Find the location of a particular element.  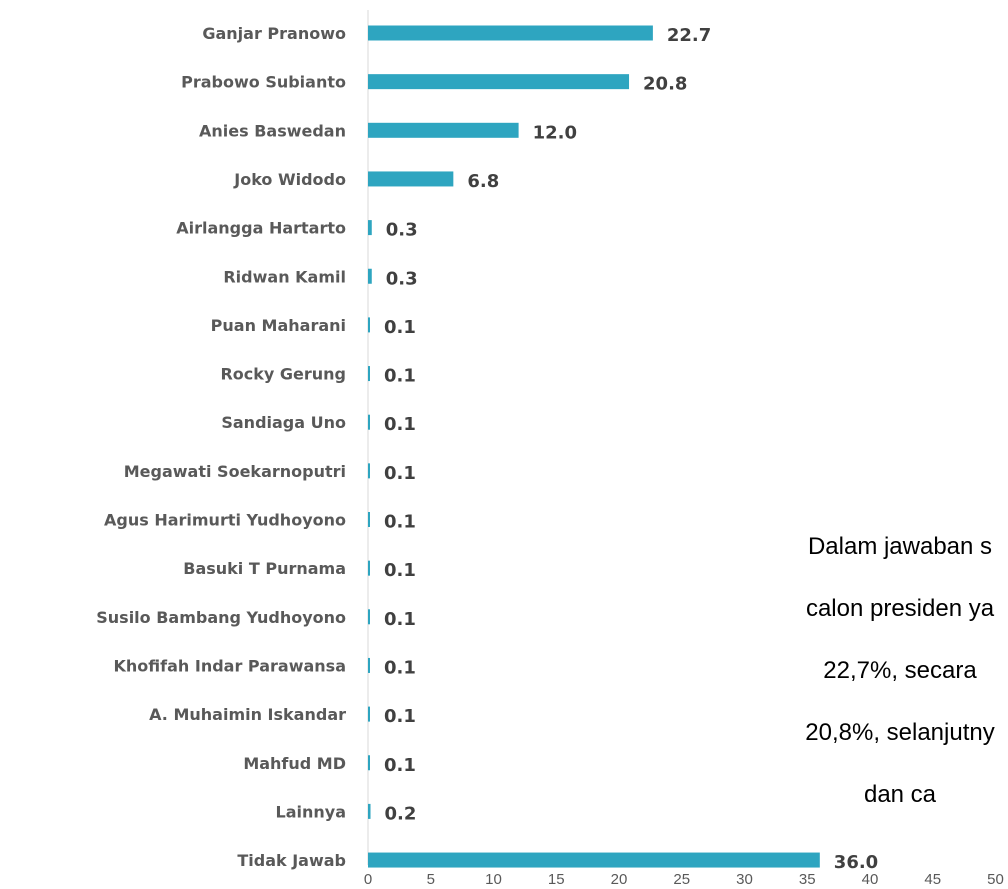

x-tick-label: 15 is located at coordinates (556, 879).